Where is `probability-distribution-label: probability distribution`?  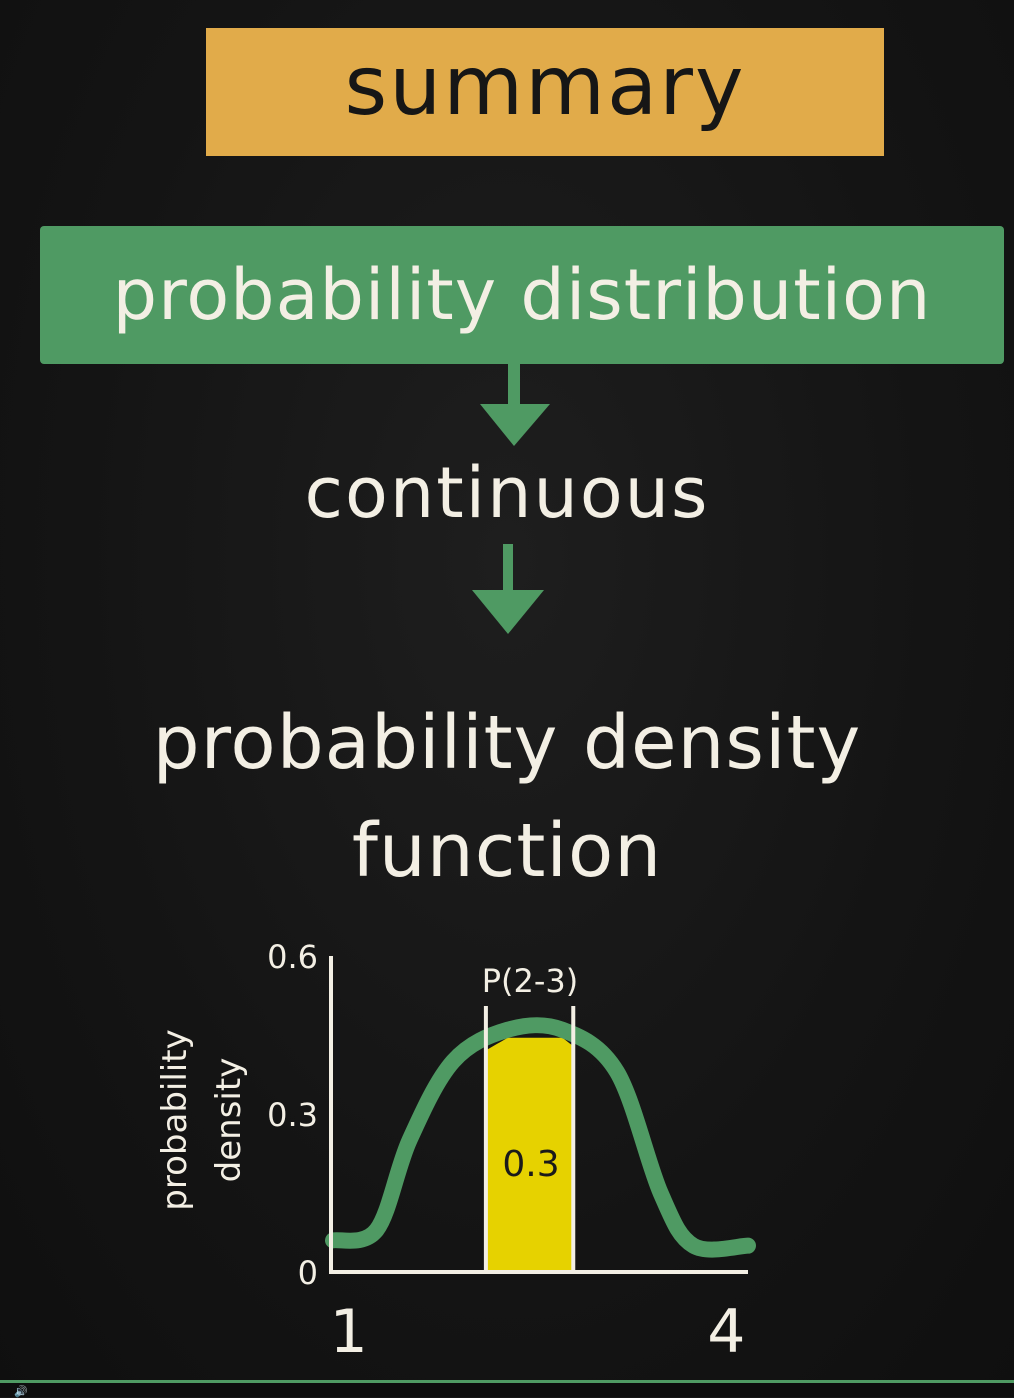 probability-distribution-label: probability distribution is located at coordinates (522, 295).